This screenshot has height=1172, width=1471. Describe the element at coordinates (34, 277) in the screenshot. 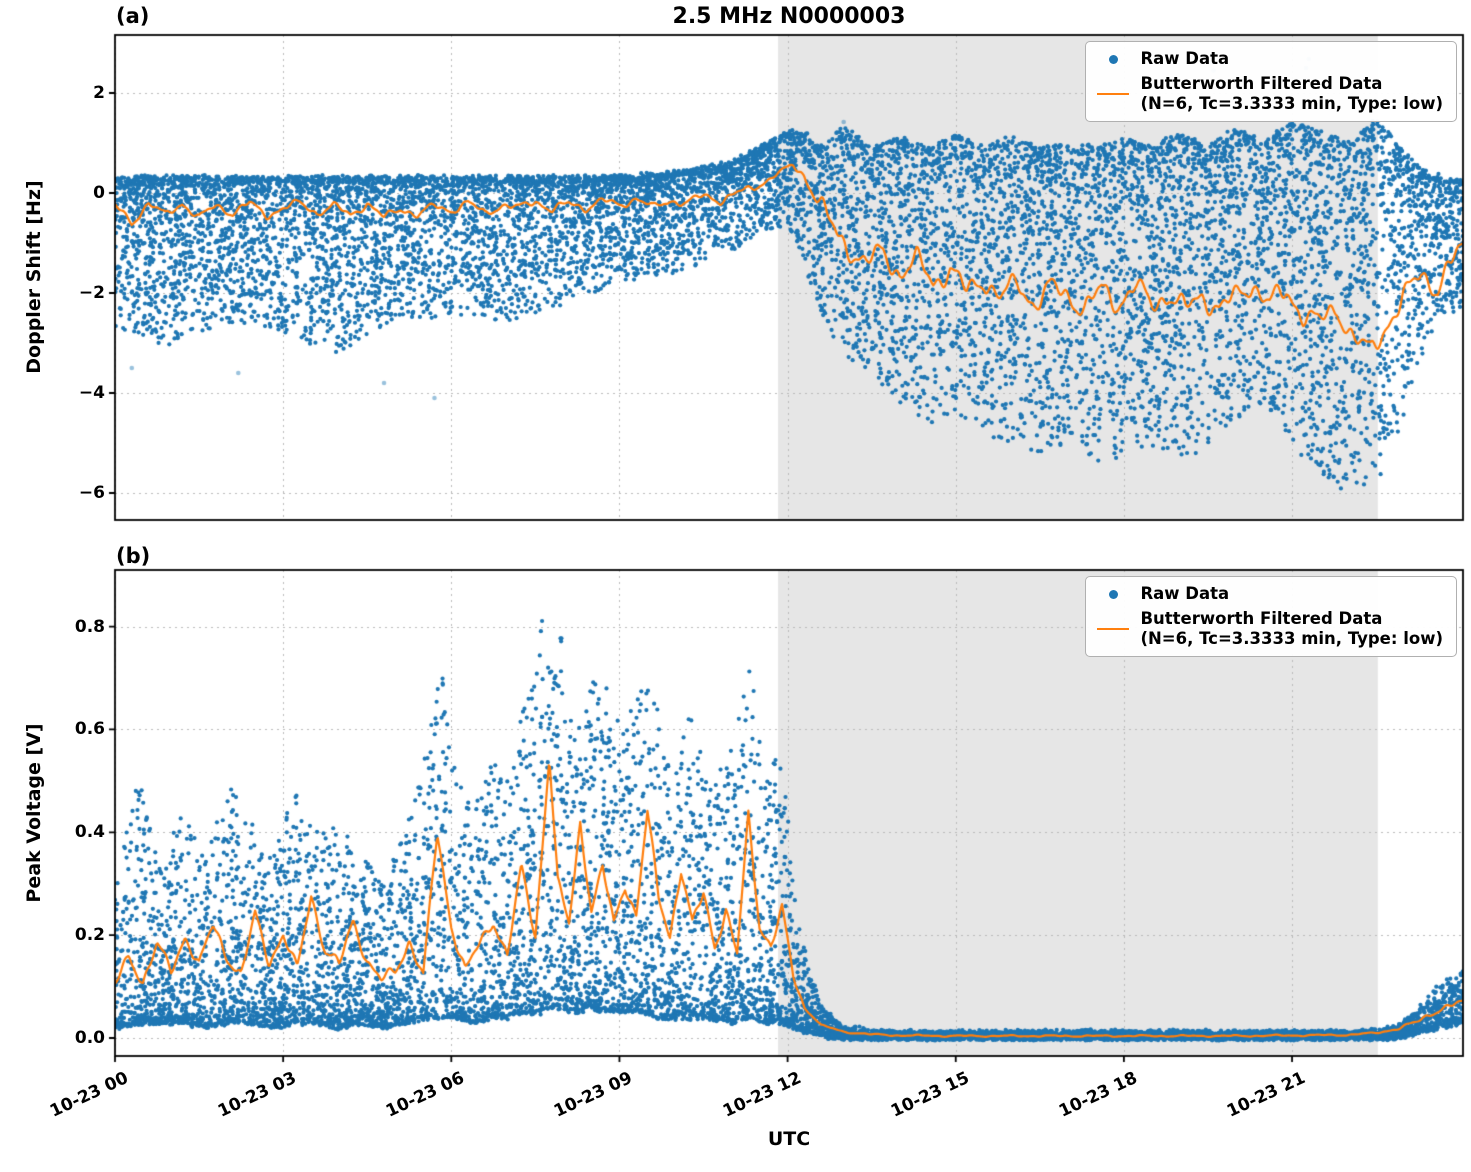

I see `panel-a-ylabel: Doppler Shift [Hz]` at that location.